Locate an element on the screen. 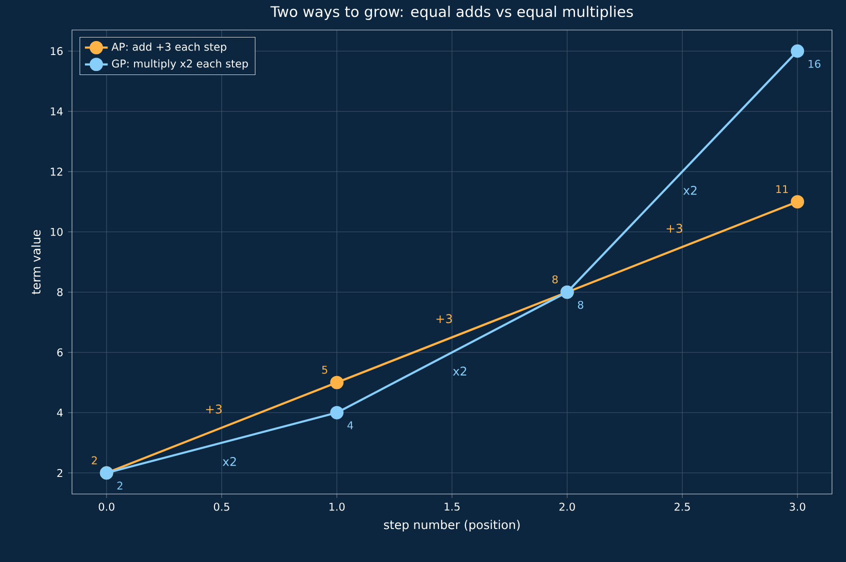 This screenshot has height=562, width=846. data-label: 16 is located at coordinates (814, 64).